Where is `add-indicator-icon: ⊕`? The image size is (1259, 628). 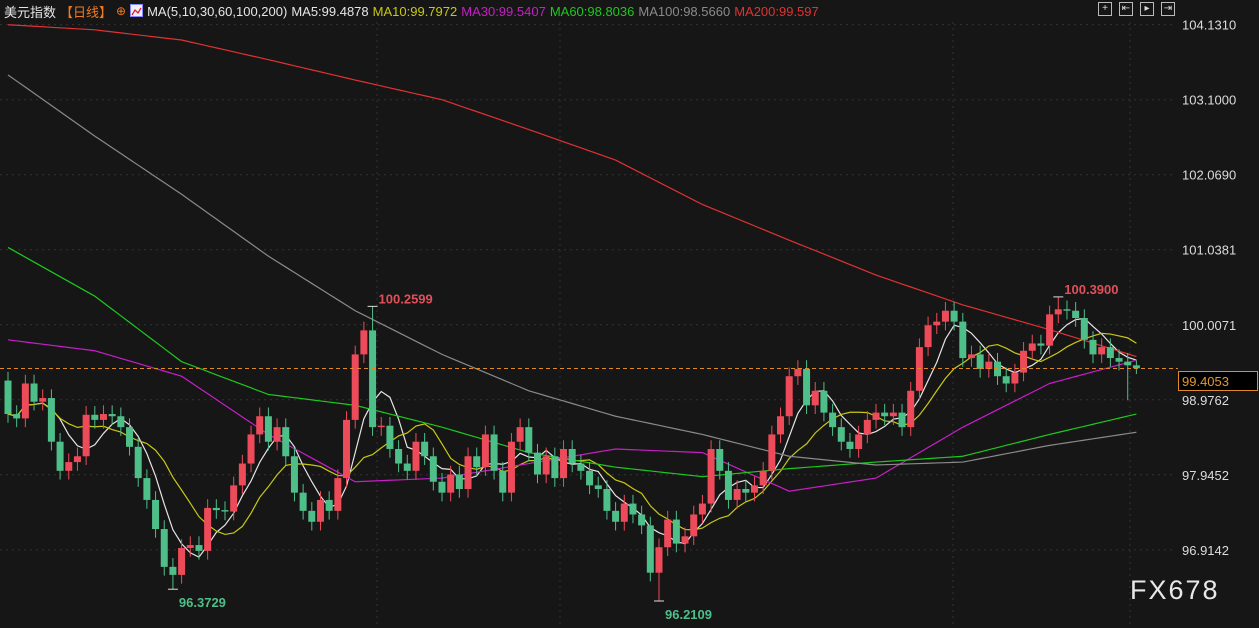
add-indicator-icon: ⊕ is located at coordinates (121, 11).